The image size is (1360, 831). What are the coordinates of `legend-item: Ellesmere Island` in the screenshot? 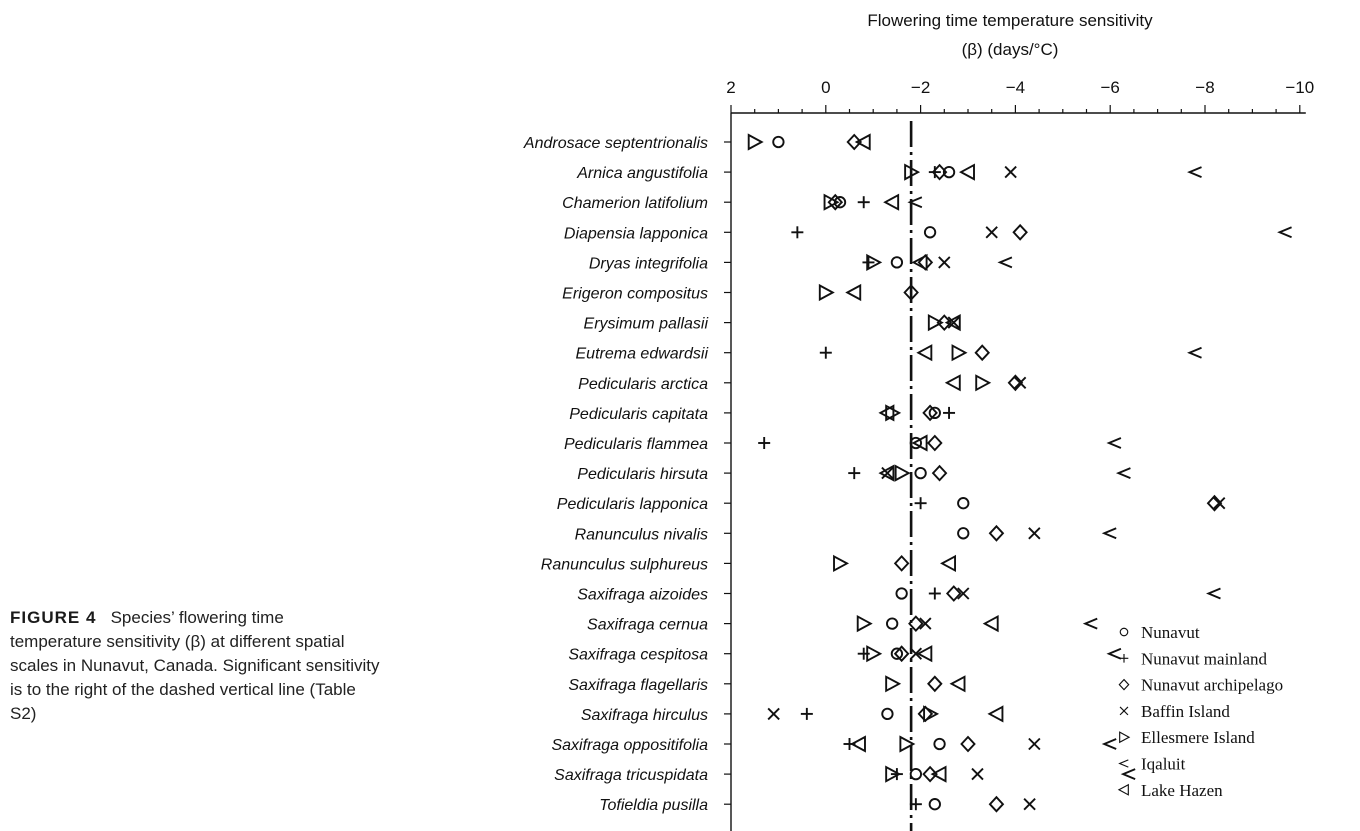 It's located at (1187, 737).